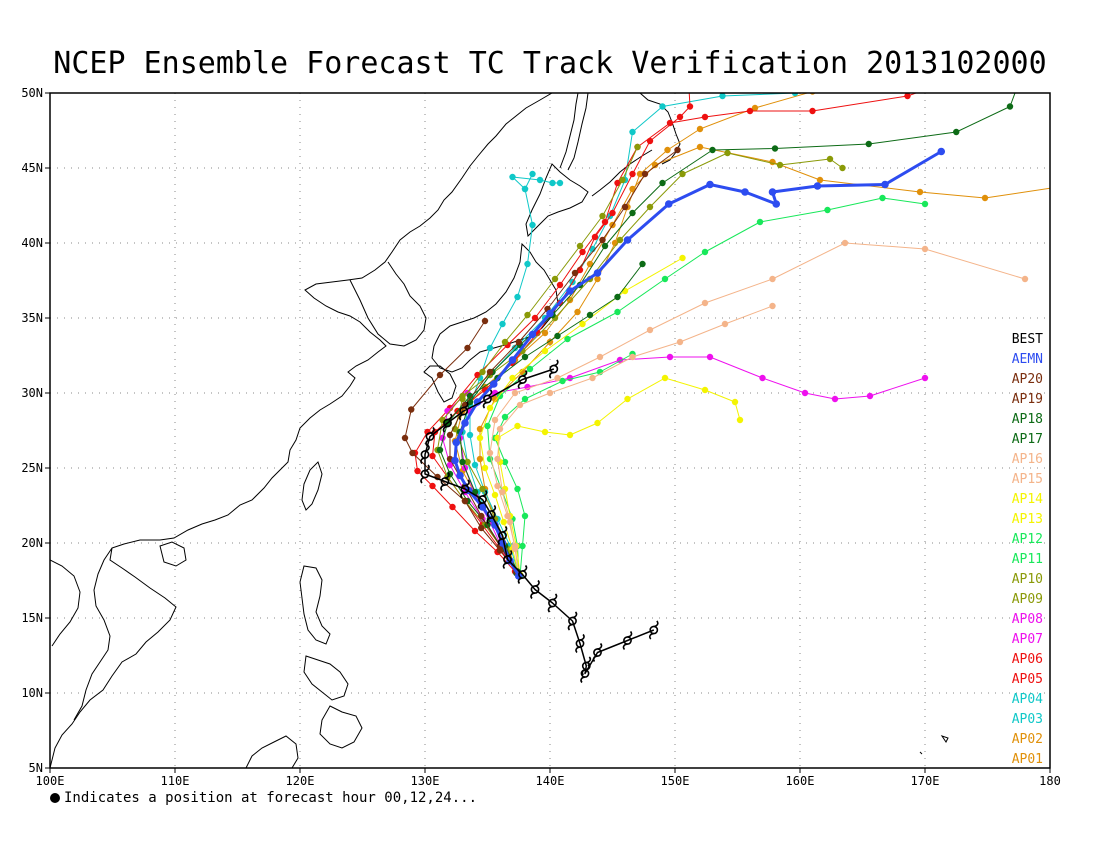 The width and height of the screenshot is (1100, 850). Describe the element at coordinates (1050, 781) in the screenshot. I see `x-tick-label: 180` at that location.